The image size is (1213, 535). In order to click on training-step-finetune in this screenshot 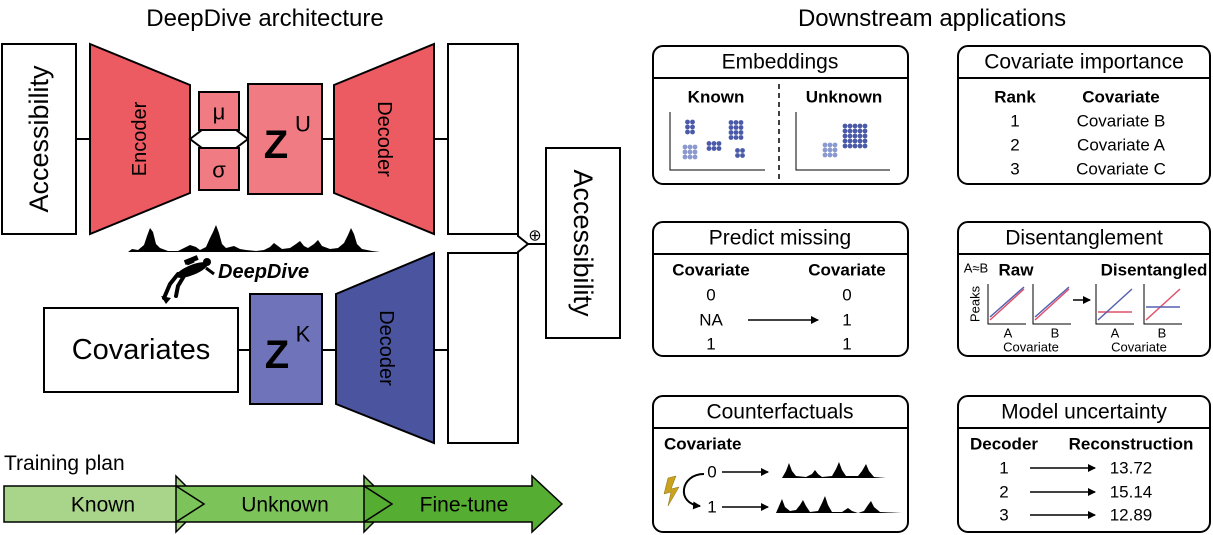, I will do `click(463, 504)`.